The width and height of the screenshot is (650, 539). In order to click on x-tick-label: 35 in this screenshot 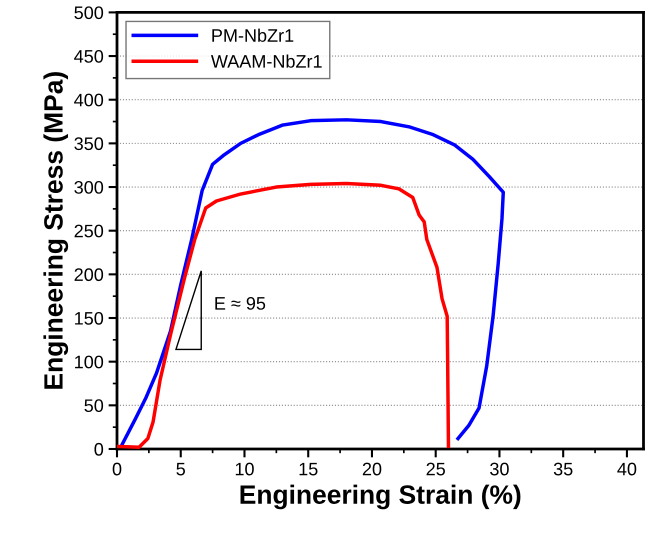, I will do `click(563, 469)`.